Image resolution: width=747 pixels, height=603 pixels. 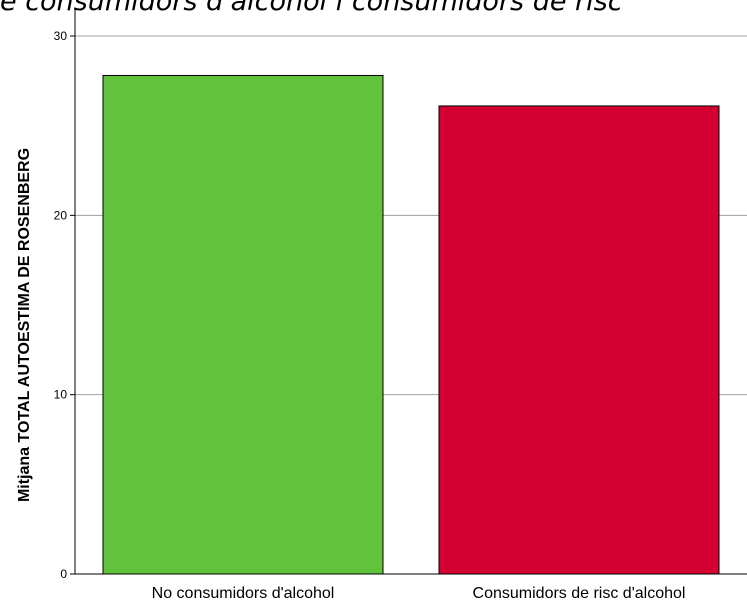 I want to click on x-category-label: Consumidors de risc d'alcohol, so click(x=579, y=593).